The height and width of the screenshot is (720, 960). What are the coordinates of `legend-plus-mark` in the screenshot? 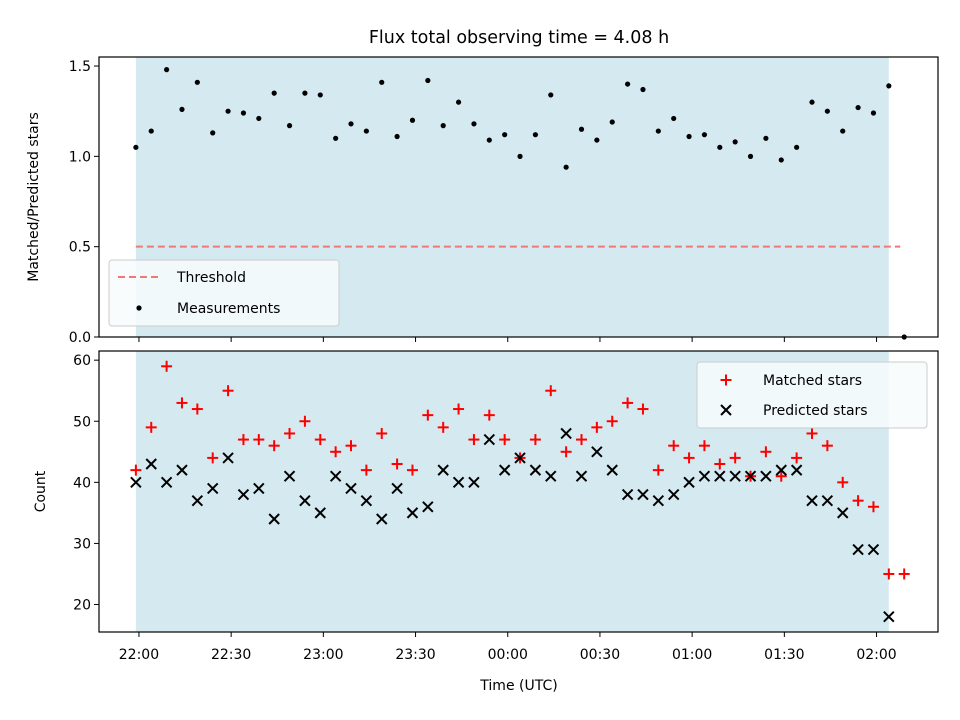 It's located at (726, 380).